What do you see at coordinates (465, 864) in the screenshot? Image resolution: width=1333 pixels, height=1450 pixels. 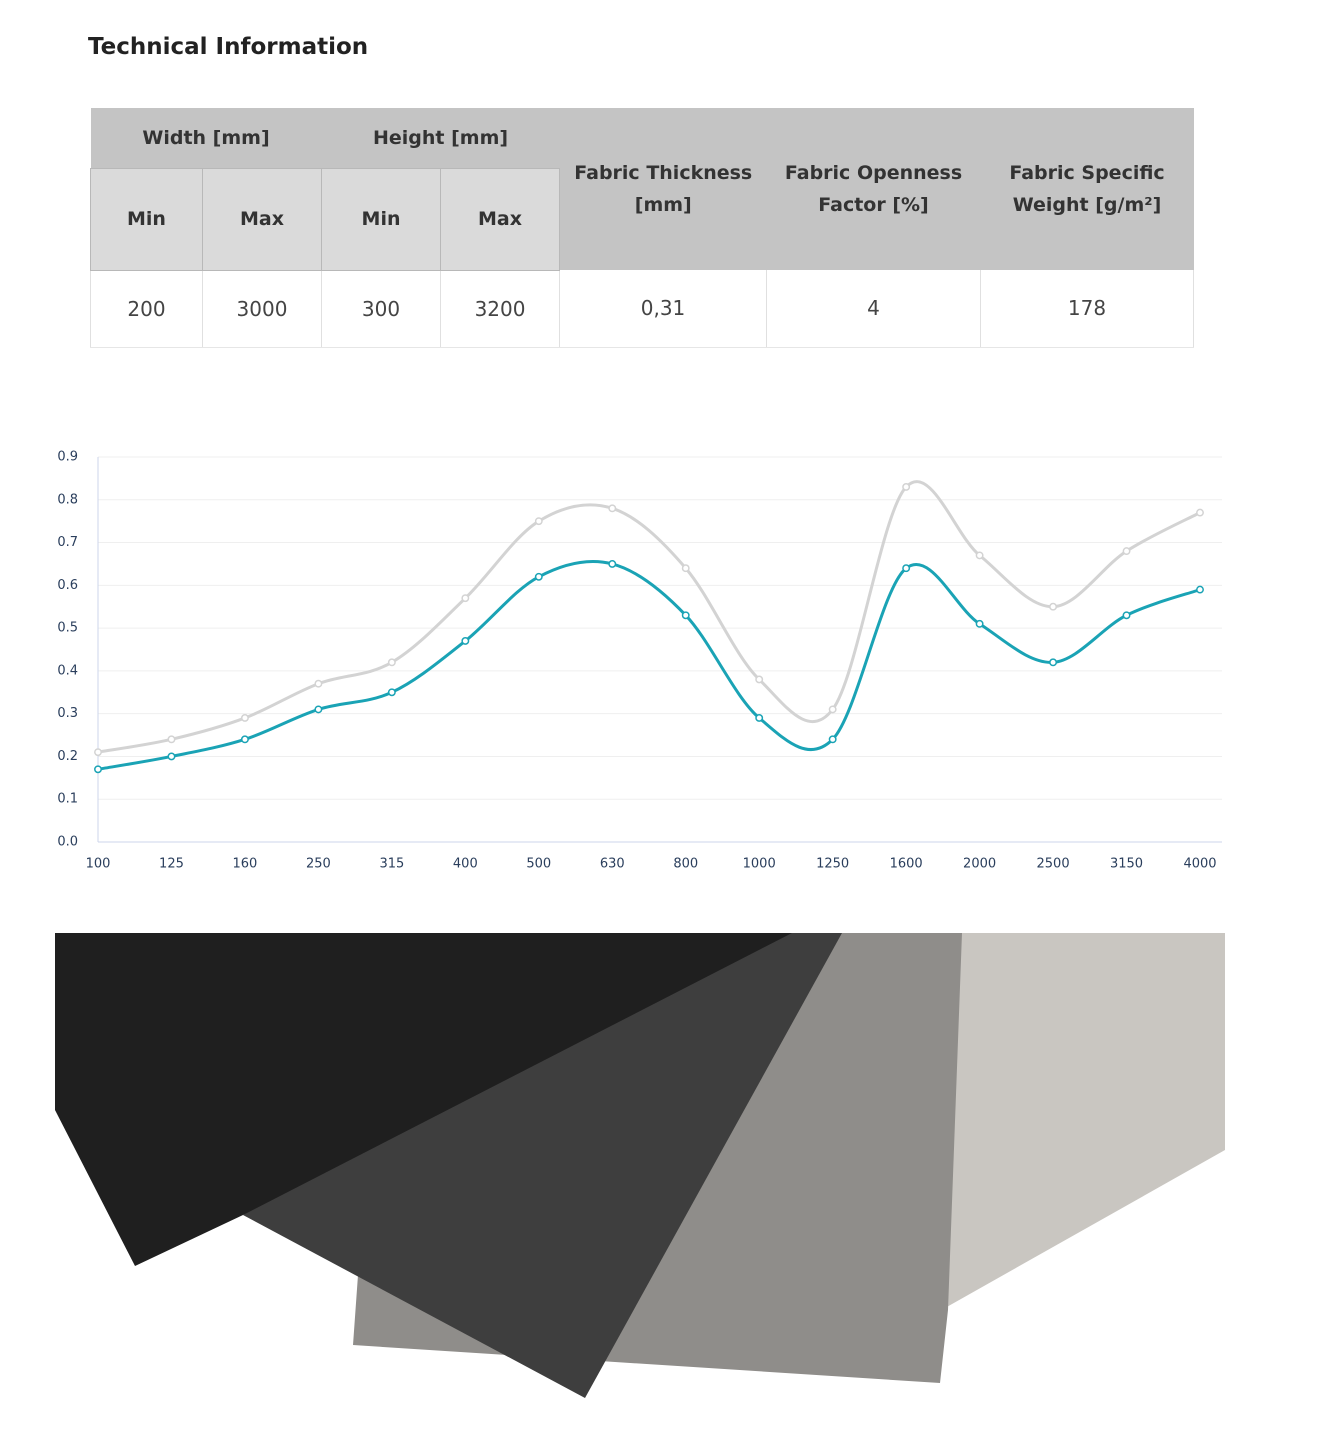 I see `x-tick-label: 400` at bounding box center [465, 864].